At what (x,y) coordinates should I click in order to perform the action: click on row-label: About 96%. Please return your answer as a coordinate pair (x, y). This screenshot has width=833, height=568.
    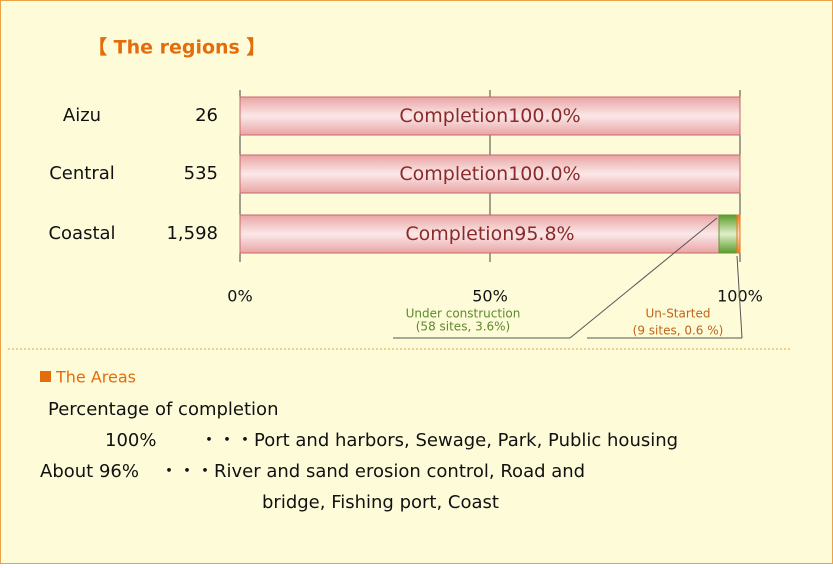
    Looking at the image, I should click on (89, 471).